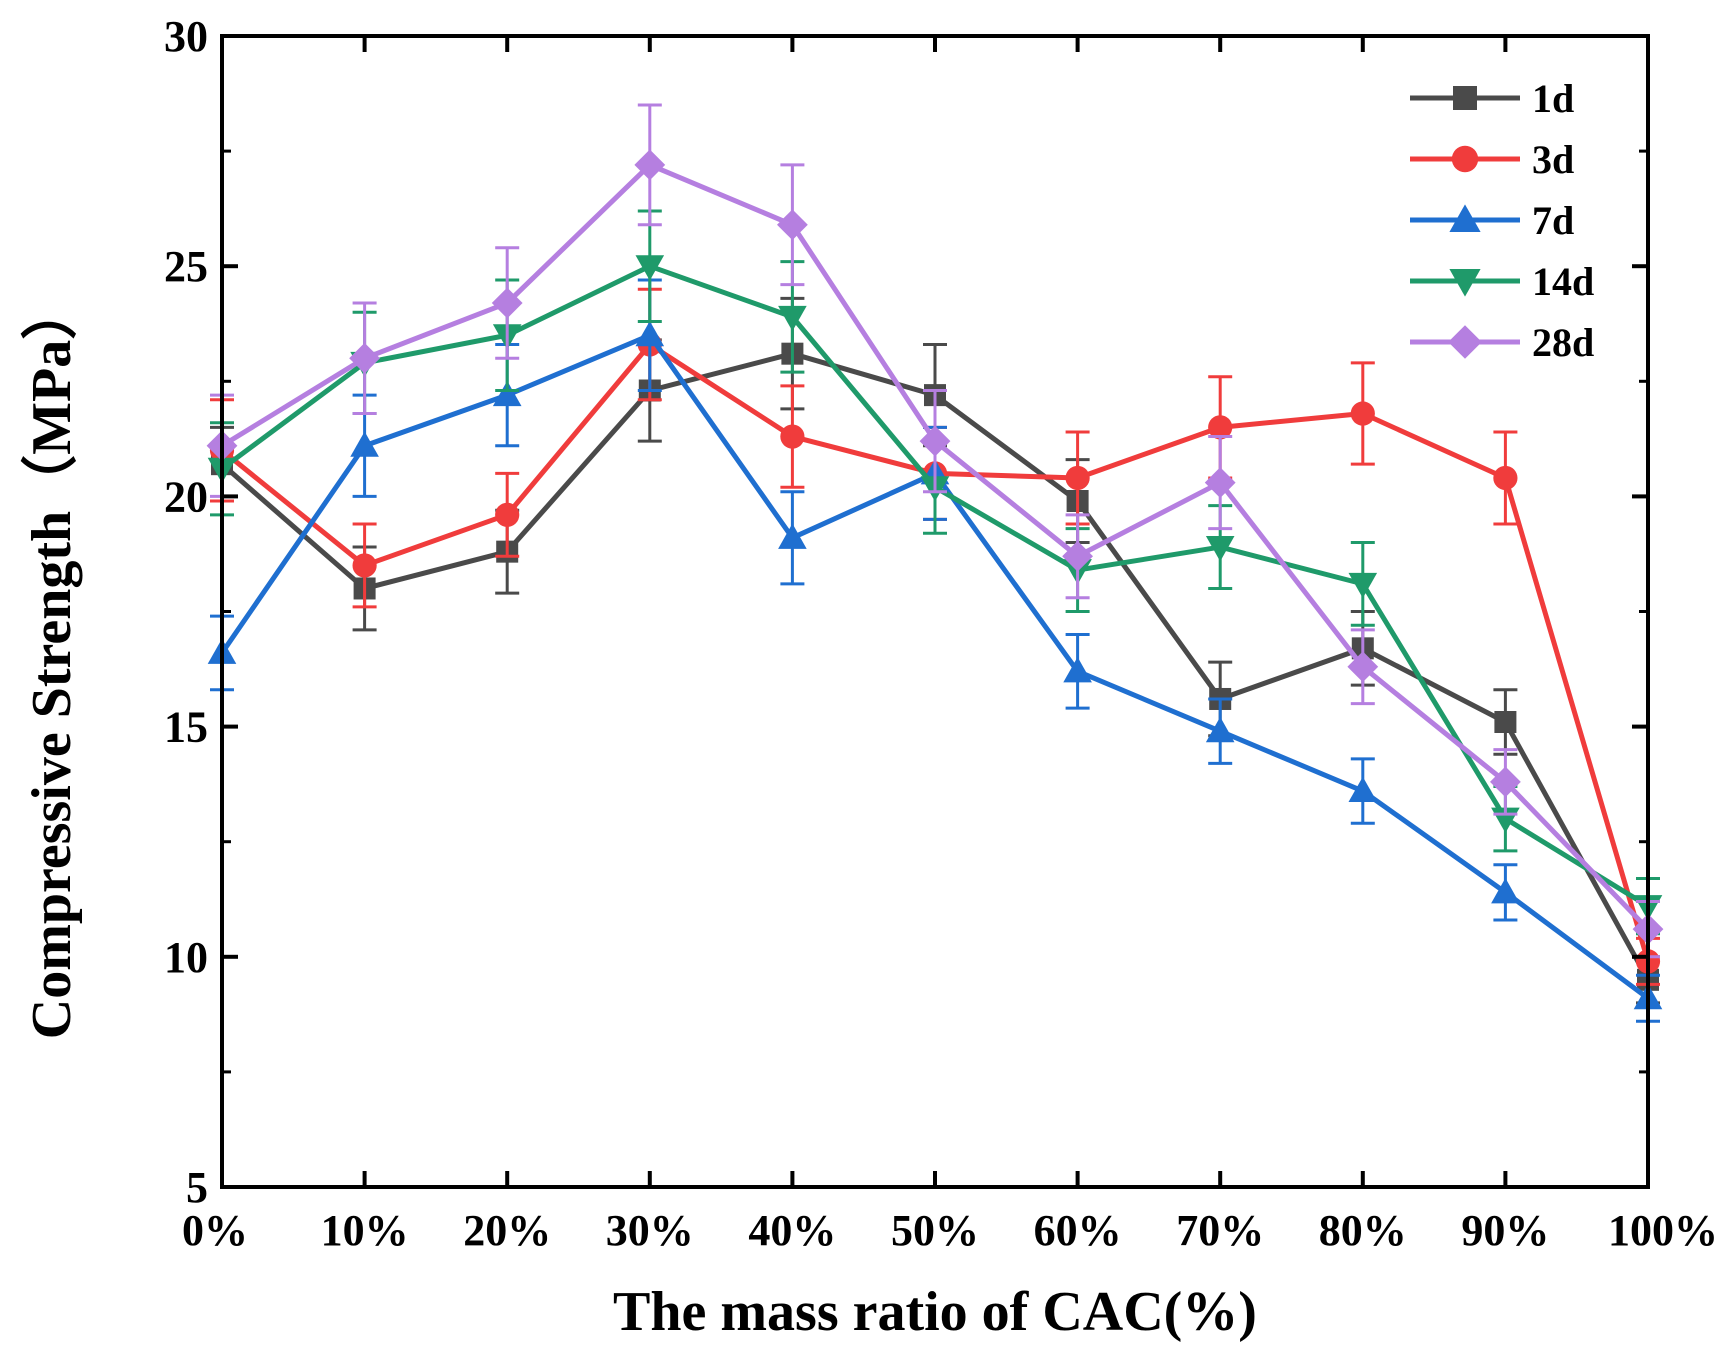  What do you see at coordinates (215, 1230) in the screenshot?
I see `x-tick-label: 0%` at bounding box center [215, 1230].